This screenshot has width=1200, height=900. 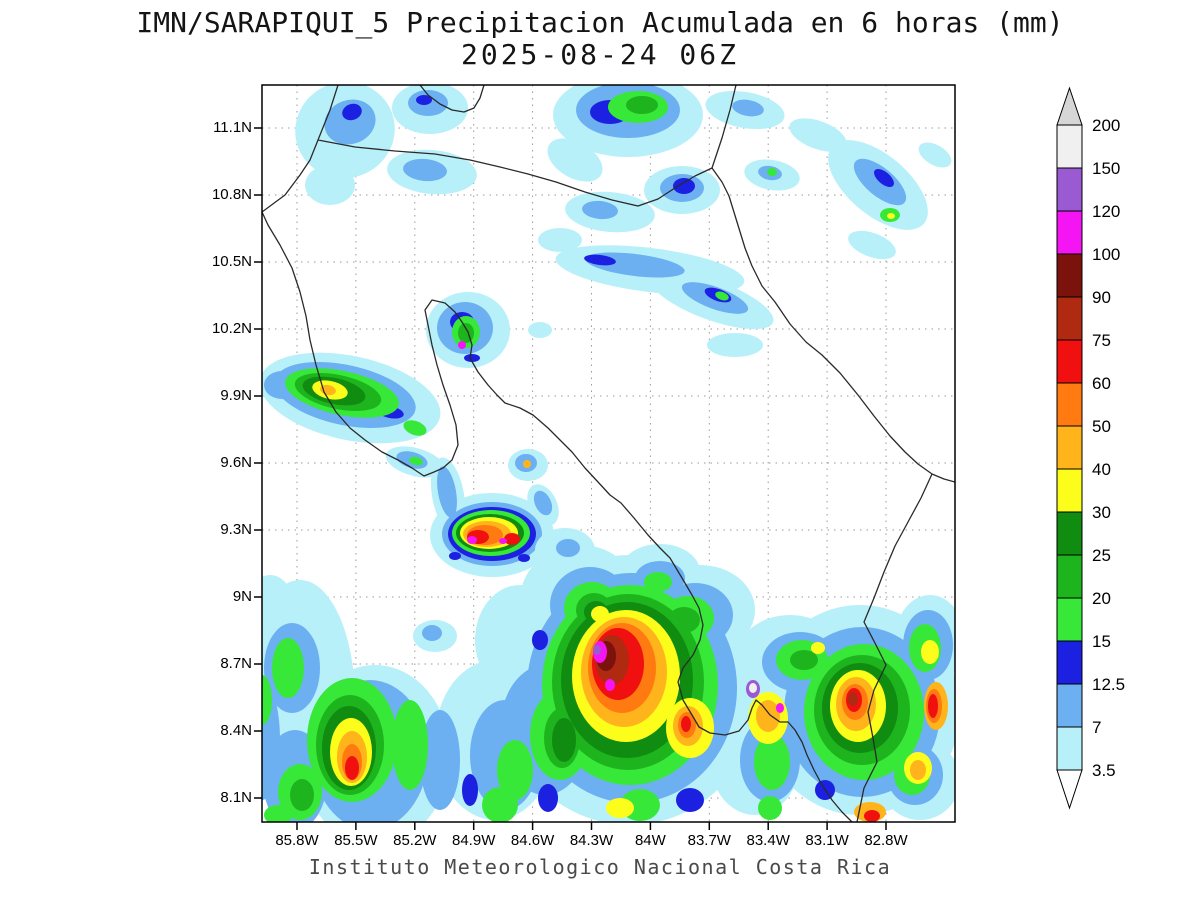 I want to click on colorbar-label: 15, so click(x=1101, y=641).